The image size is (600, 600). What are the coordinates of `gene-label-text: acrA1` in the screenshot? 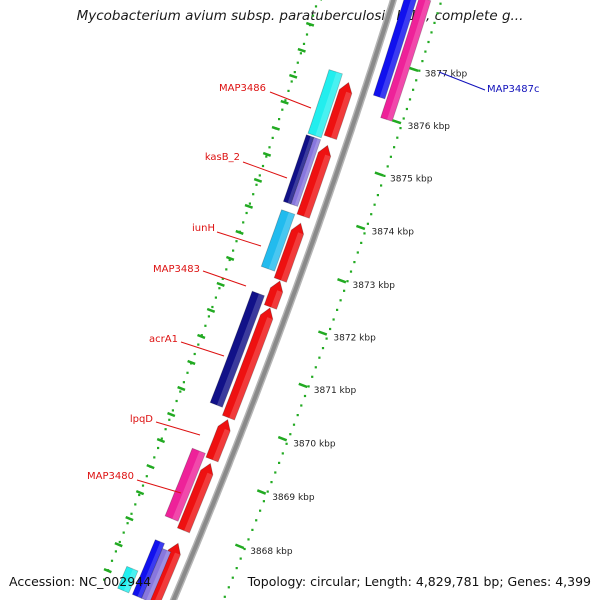 It's located at (163, 339).